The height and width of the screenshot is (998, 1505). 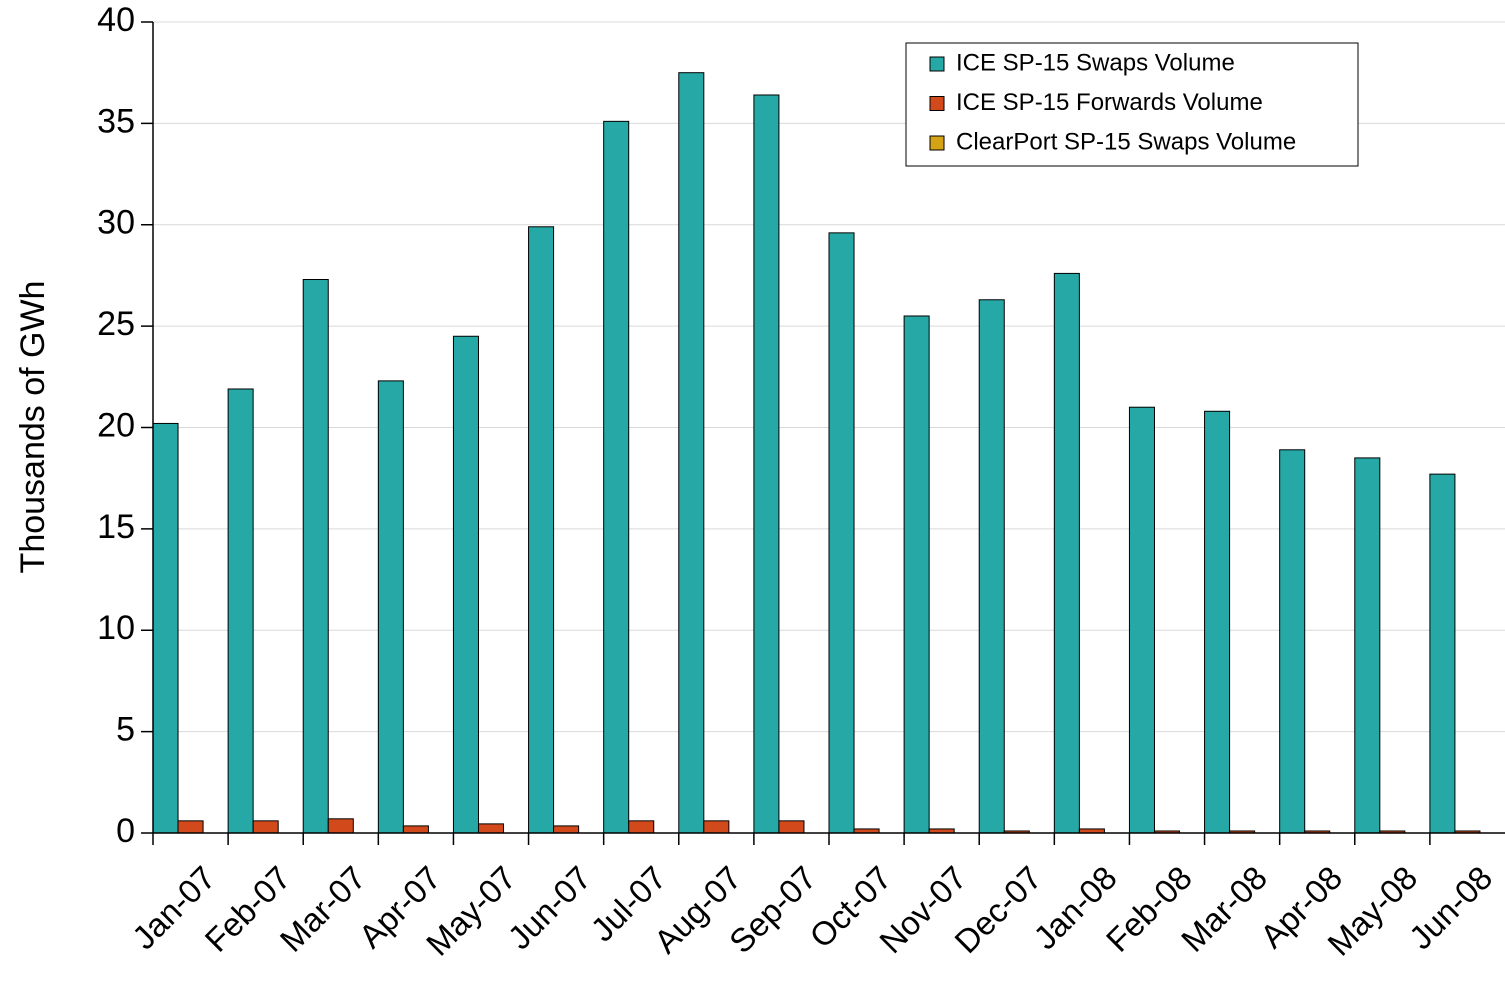 I want to click on y-axis-label: Thousands of GWh, so click(x=33, y=427).